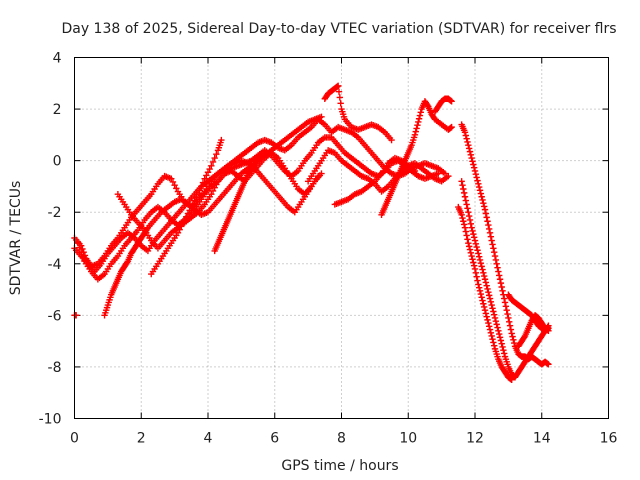 Image resolution: width=640 pixels, height=480 pixels. I want to click on x-tick-label: 14, so click(542, 439).